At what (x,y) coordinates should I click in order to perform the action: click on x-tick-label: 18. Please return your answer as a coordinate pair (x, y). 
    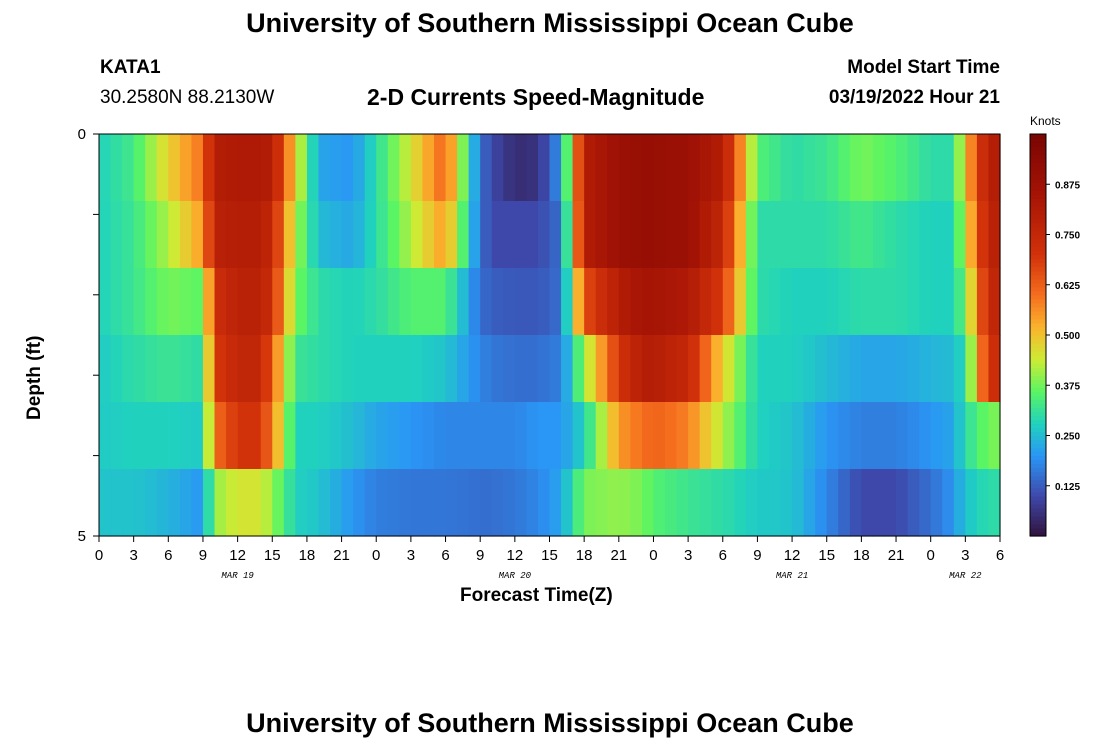
    Looking at the image, I should click on (584, 555).